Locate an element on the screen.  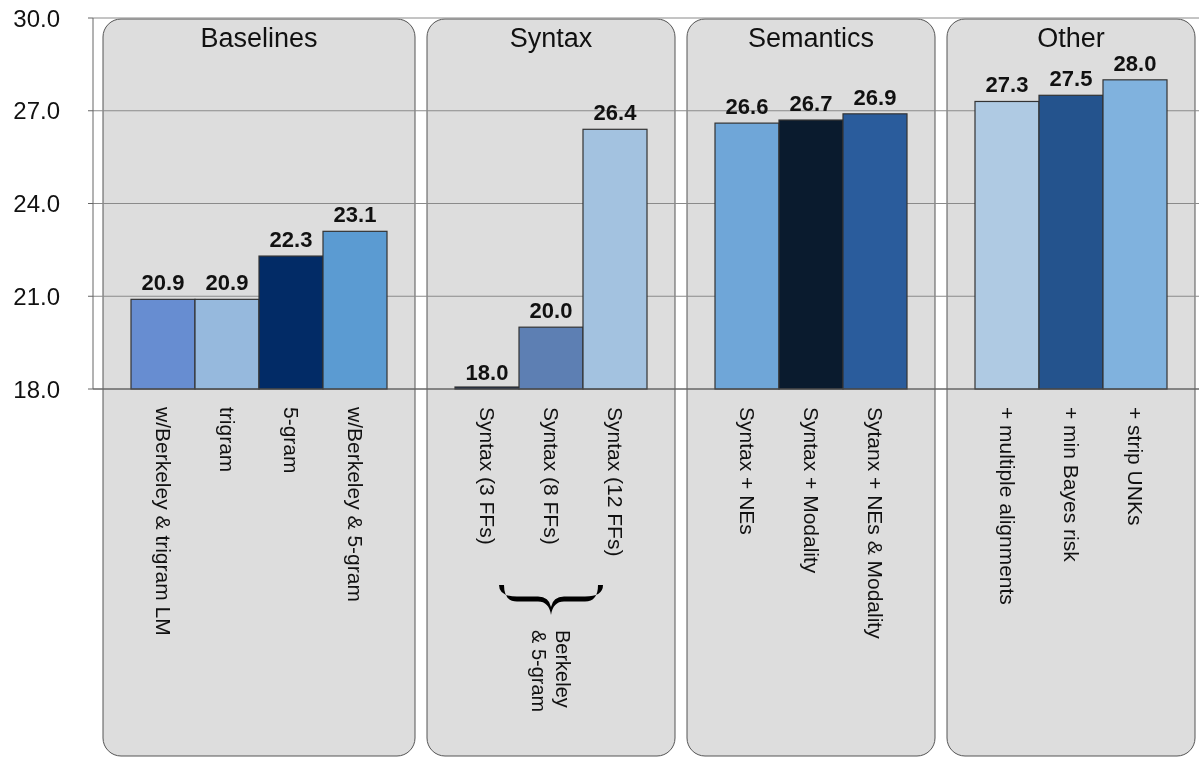
chart-title: Syntax is located at coordinates (551, 38).